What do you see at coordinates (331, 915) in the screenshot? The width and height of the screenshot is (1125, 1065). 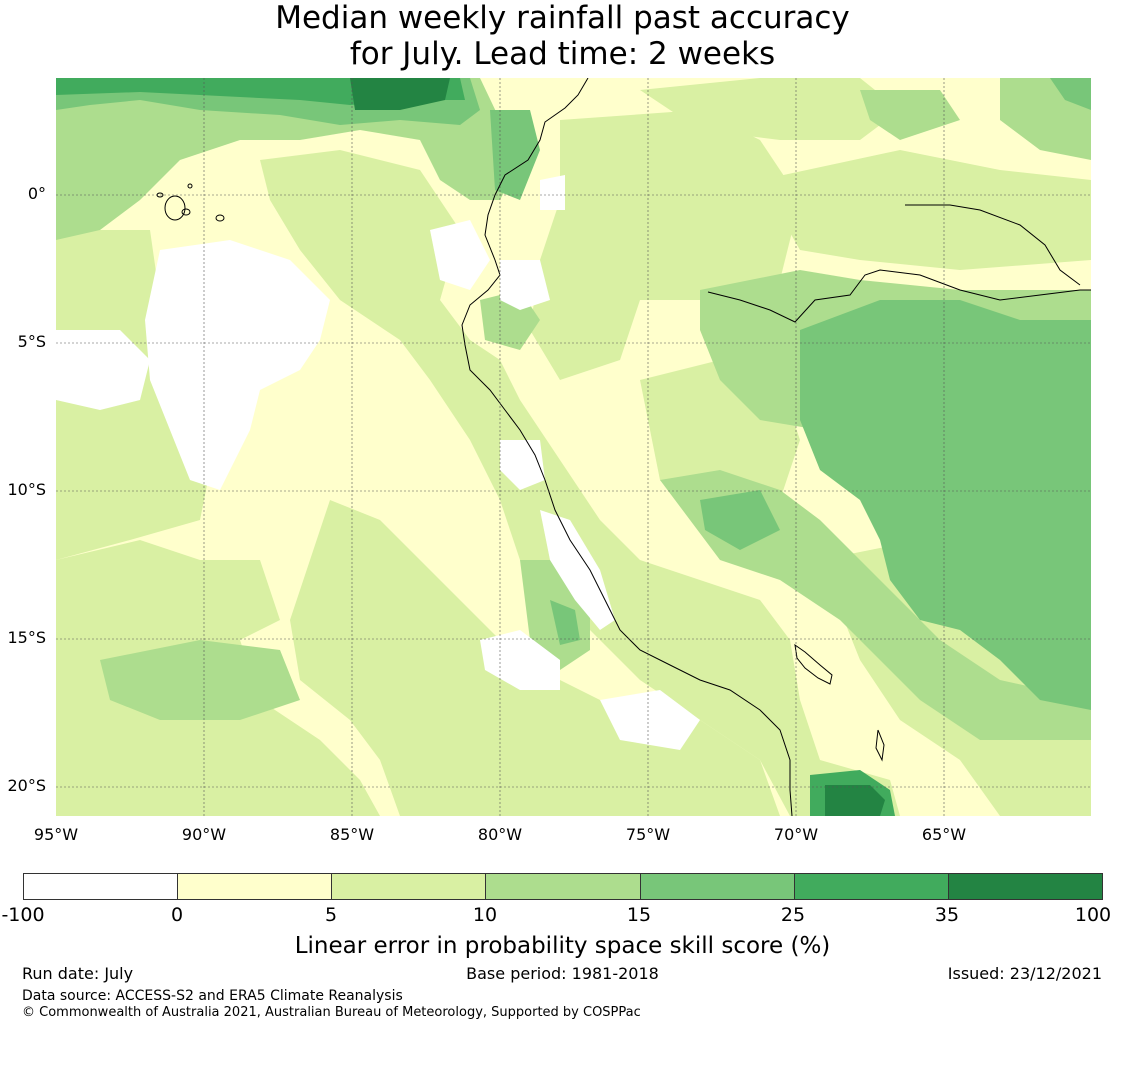 I see `colorbar-tick: 5` at bounding box center [331, 915].